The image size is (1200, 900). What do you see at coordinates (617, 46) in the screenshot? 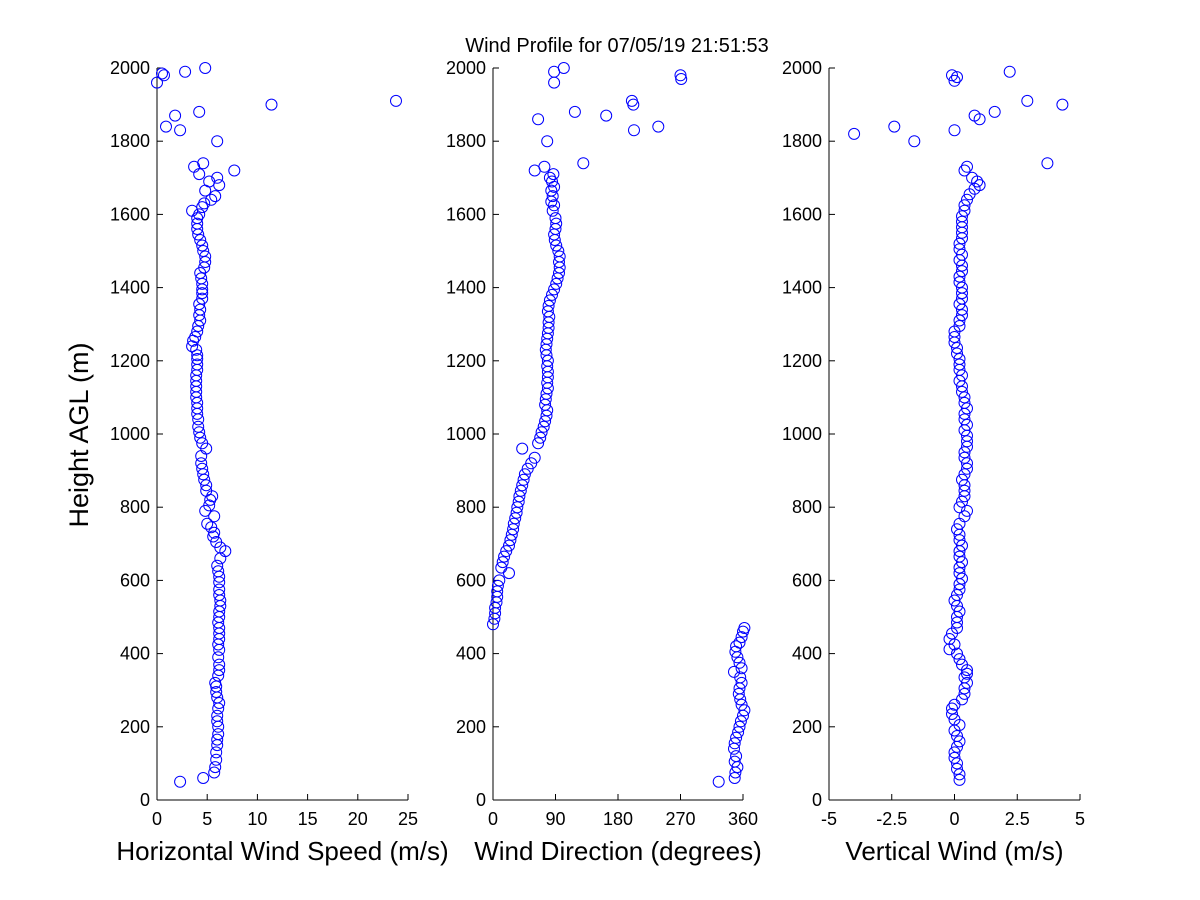
I see `chart-title: Wind Profile for 07/05/19 21:51:53` at bounding box center [617, 46].